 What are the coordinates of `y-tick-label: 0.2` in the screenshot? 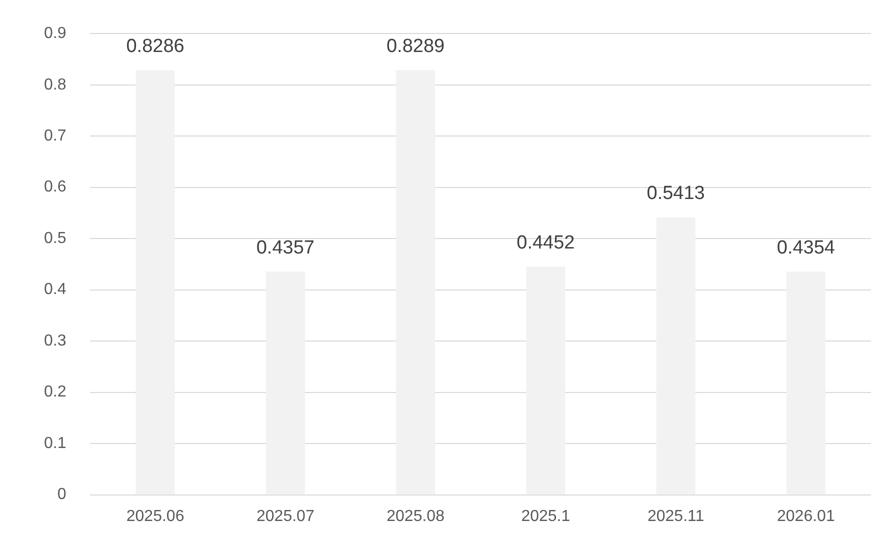 It's located at (55, 392).